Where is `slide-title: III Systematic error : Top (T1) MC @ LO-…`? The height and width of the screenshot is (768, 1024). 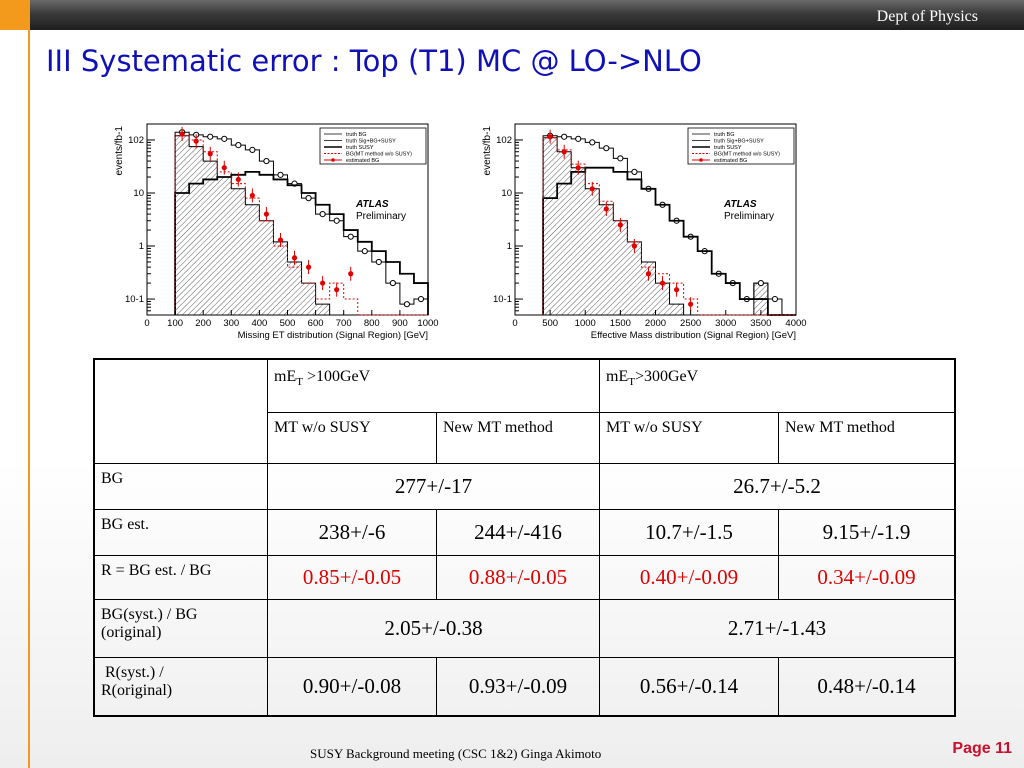 slide-title: III Systematic error : Top (T1) MC @ LO-… is located at coordinates (374, 61).